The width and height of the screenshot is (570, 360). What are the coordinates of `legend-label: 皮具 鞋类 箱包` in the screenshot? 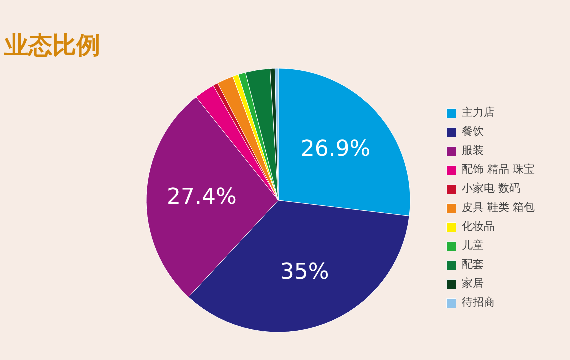 It's located at (498, 207).